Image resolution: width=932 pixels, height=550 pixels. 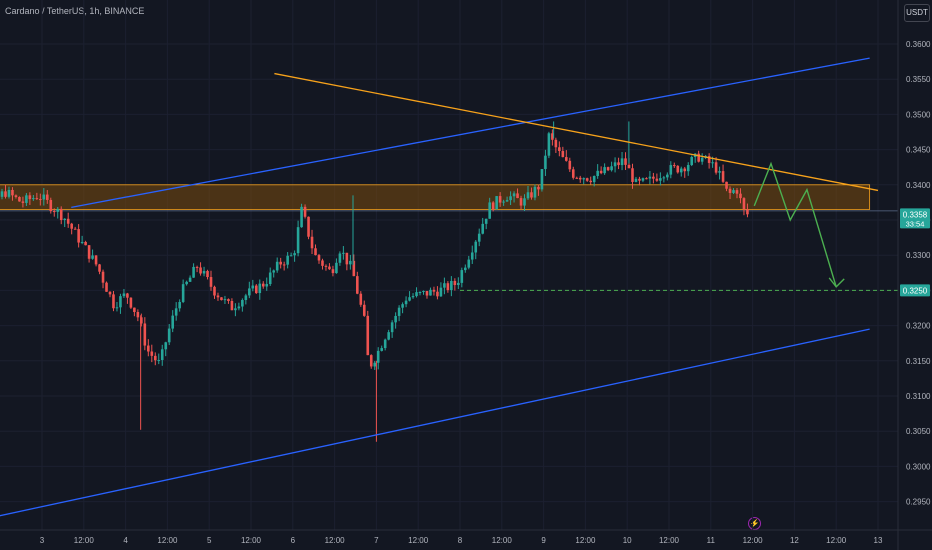 What do you see at coordinates (711, 540) in the screenshot?
I see `x-tick-label: 11` at bounding box center [711, 540].